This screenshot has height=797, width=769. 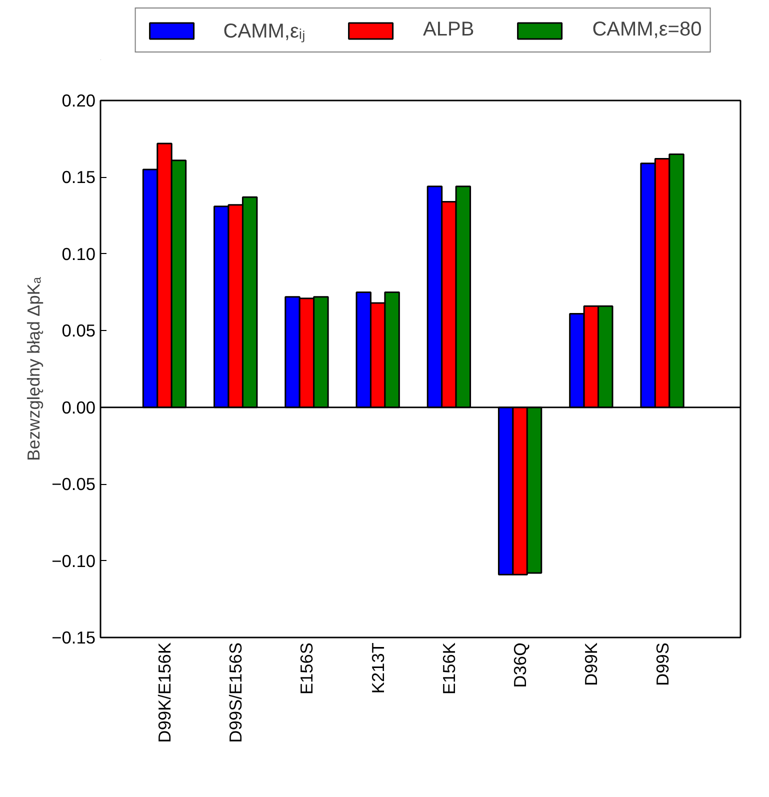 What do you see at coordinates (662, 664) in the screenshot?
I see `x-tick-label: D99S` at bounding box center [662, 664].